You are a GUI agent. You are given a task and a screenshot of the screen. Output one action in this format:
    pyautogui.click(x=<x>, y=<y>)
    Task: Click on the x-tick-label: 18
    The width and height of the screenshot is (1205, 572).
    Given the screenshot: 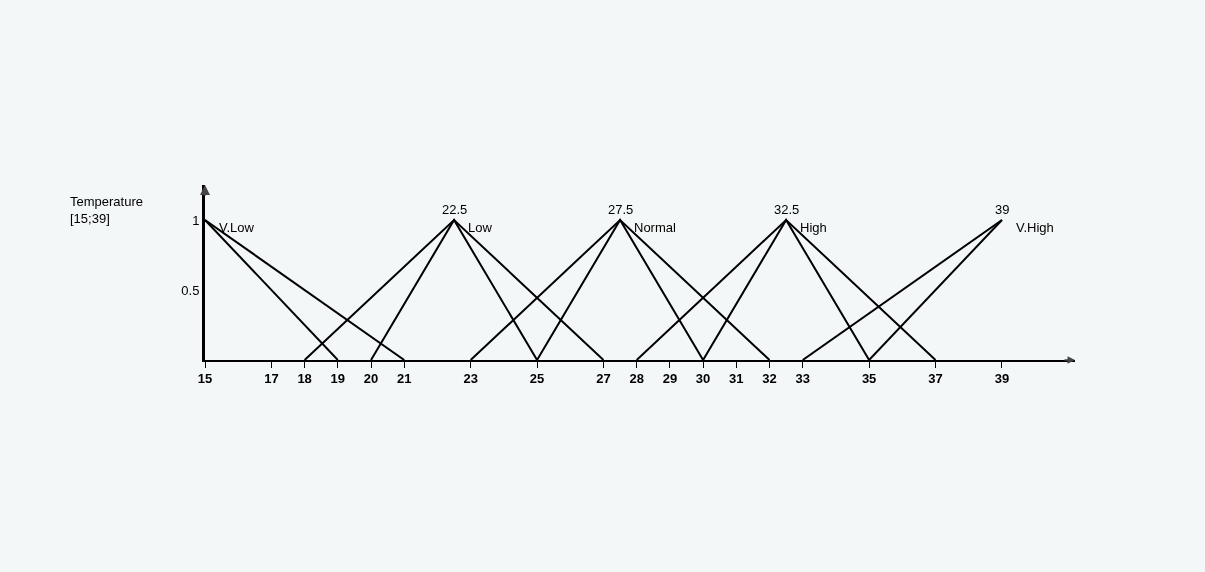 What is the action you would take?
    pyautogui.click(x=304, y=379)
    